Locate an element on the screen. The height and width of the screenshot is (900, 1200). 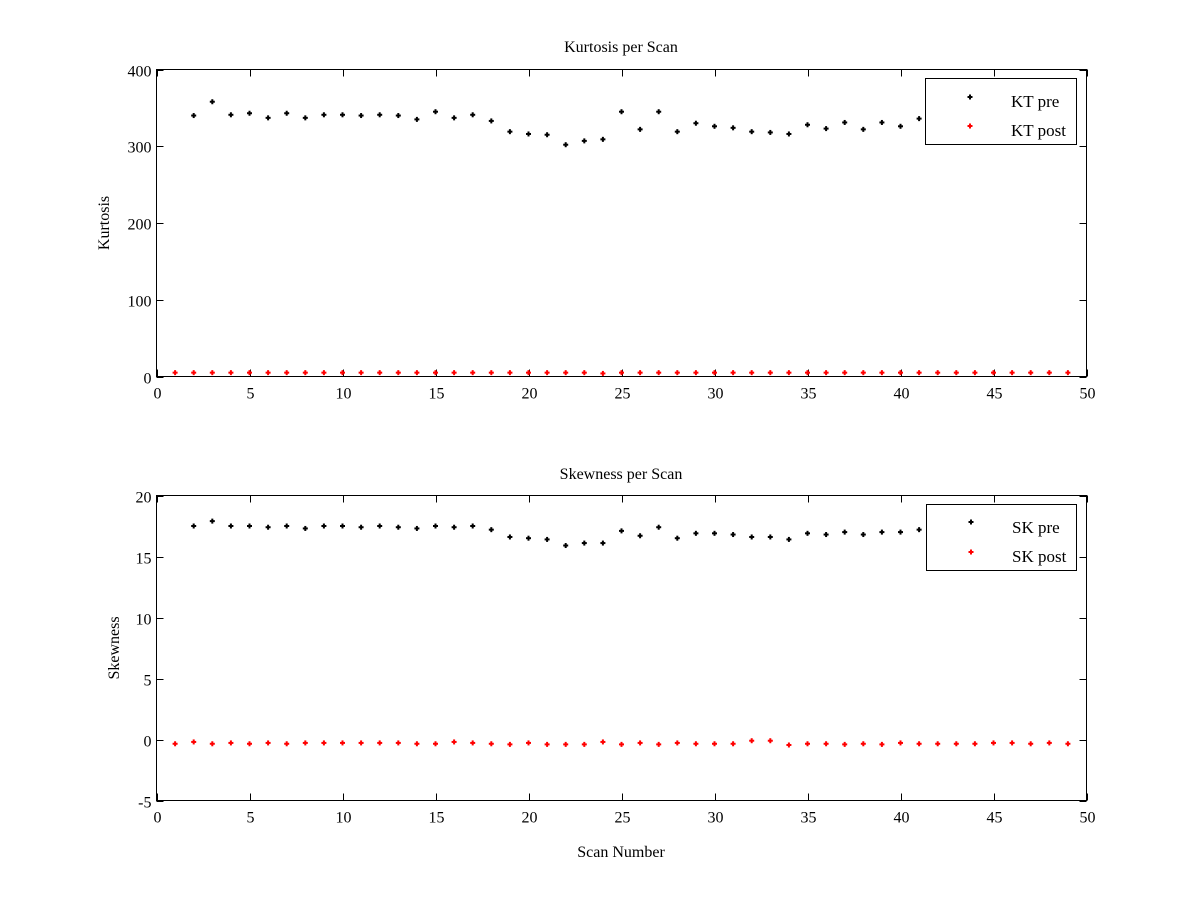
kurtosis-legend: KT pre KT post is located at coordinates (1001, 111).